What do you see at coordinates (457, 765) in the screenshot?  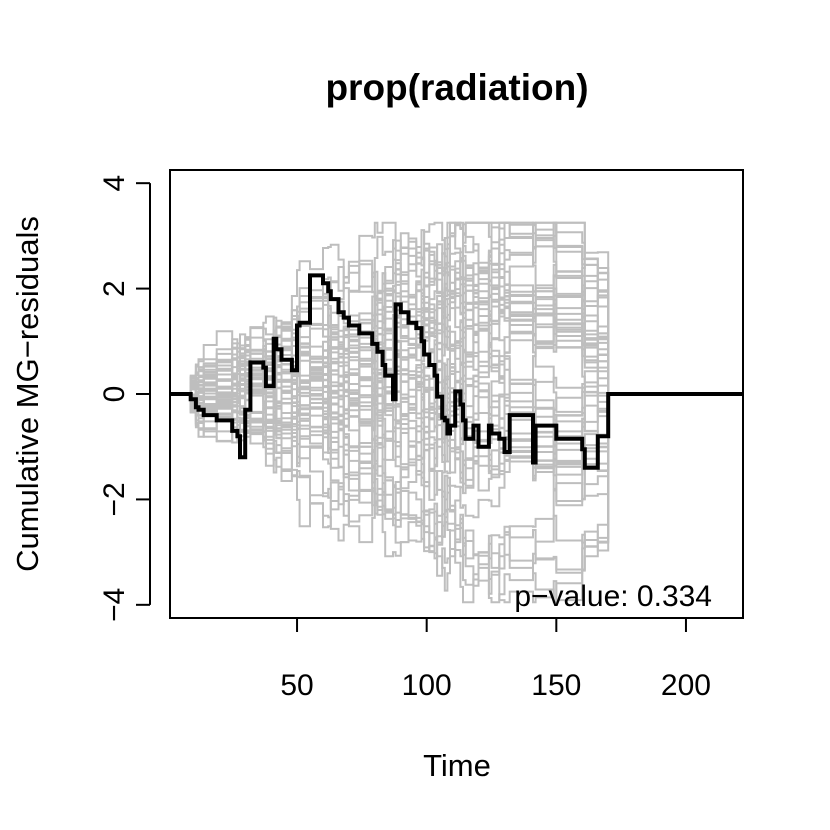 I see `x-axis-label: Time` at bounding box center [457, 765].